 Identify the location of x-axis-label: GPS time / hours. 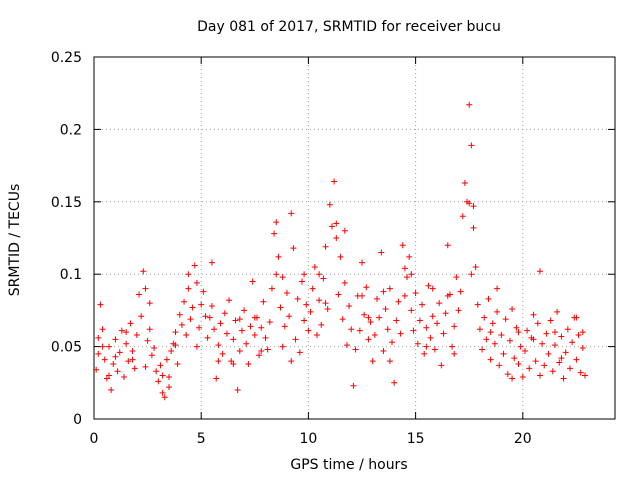
(348, 465).